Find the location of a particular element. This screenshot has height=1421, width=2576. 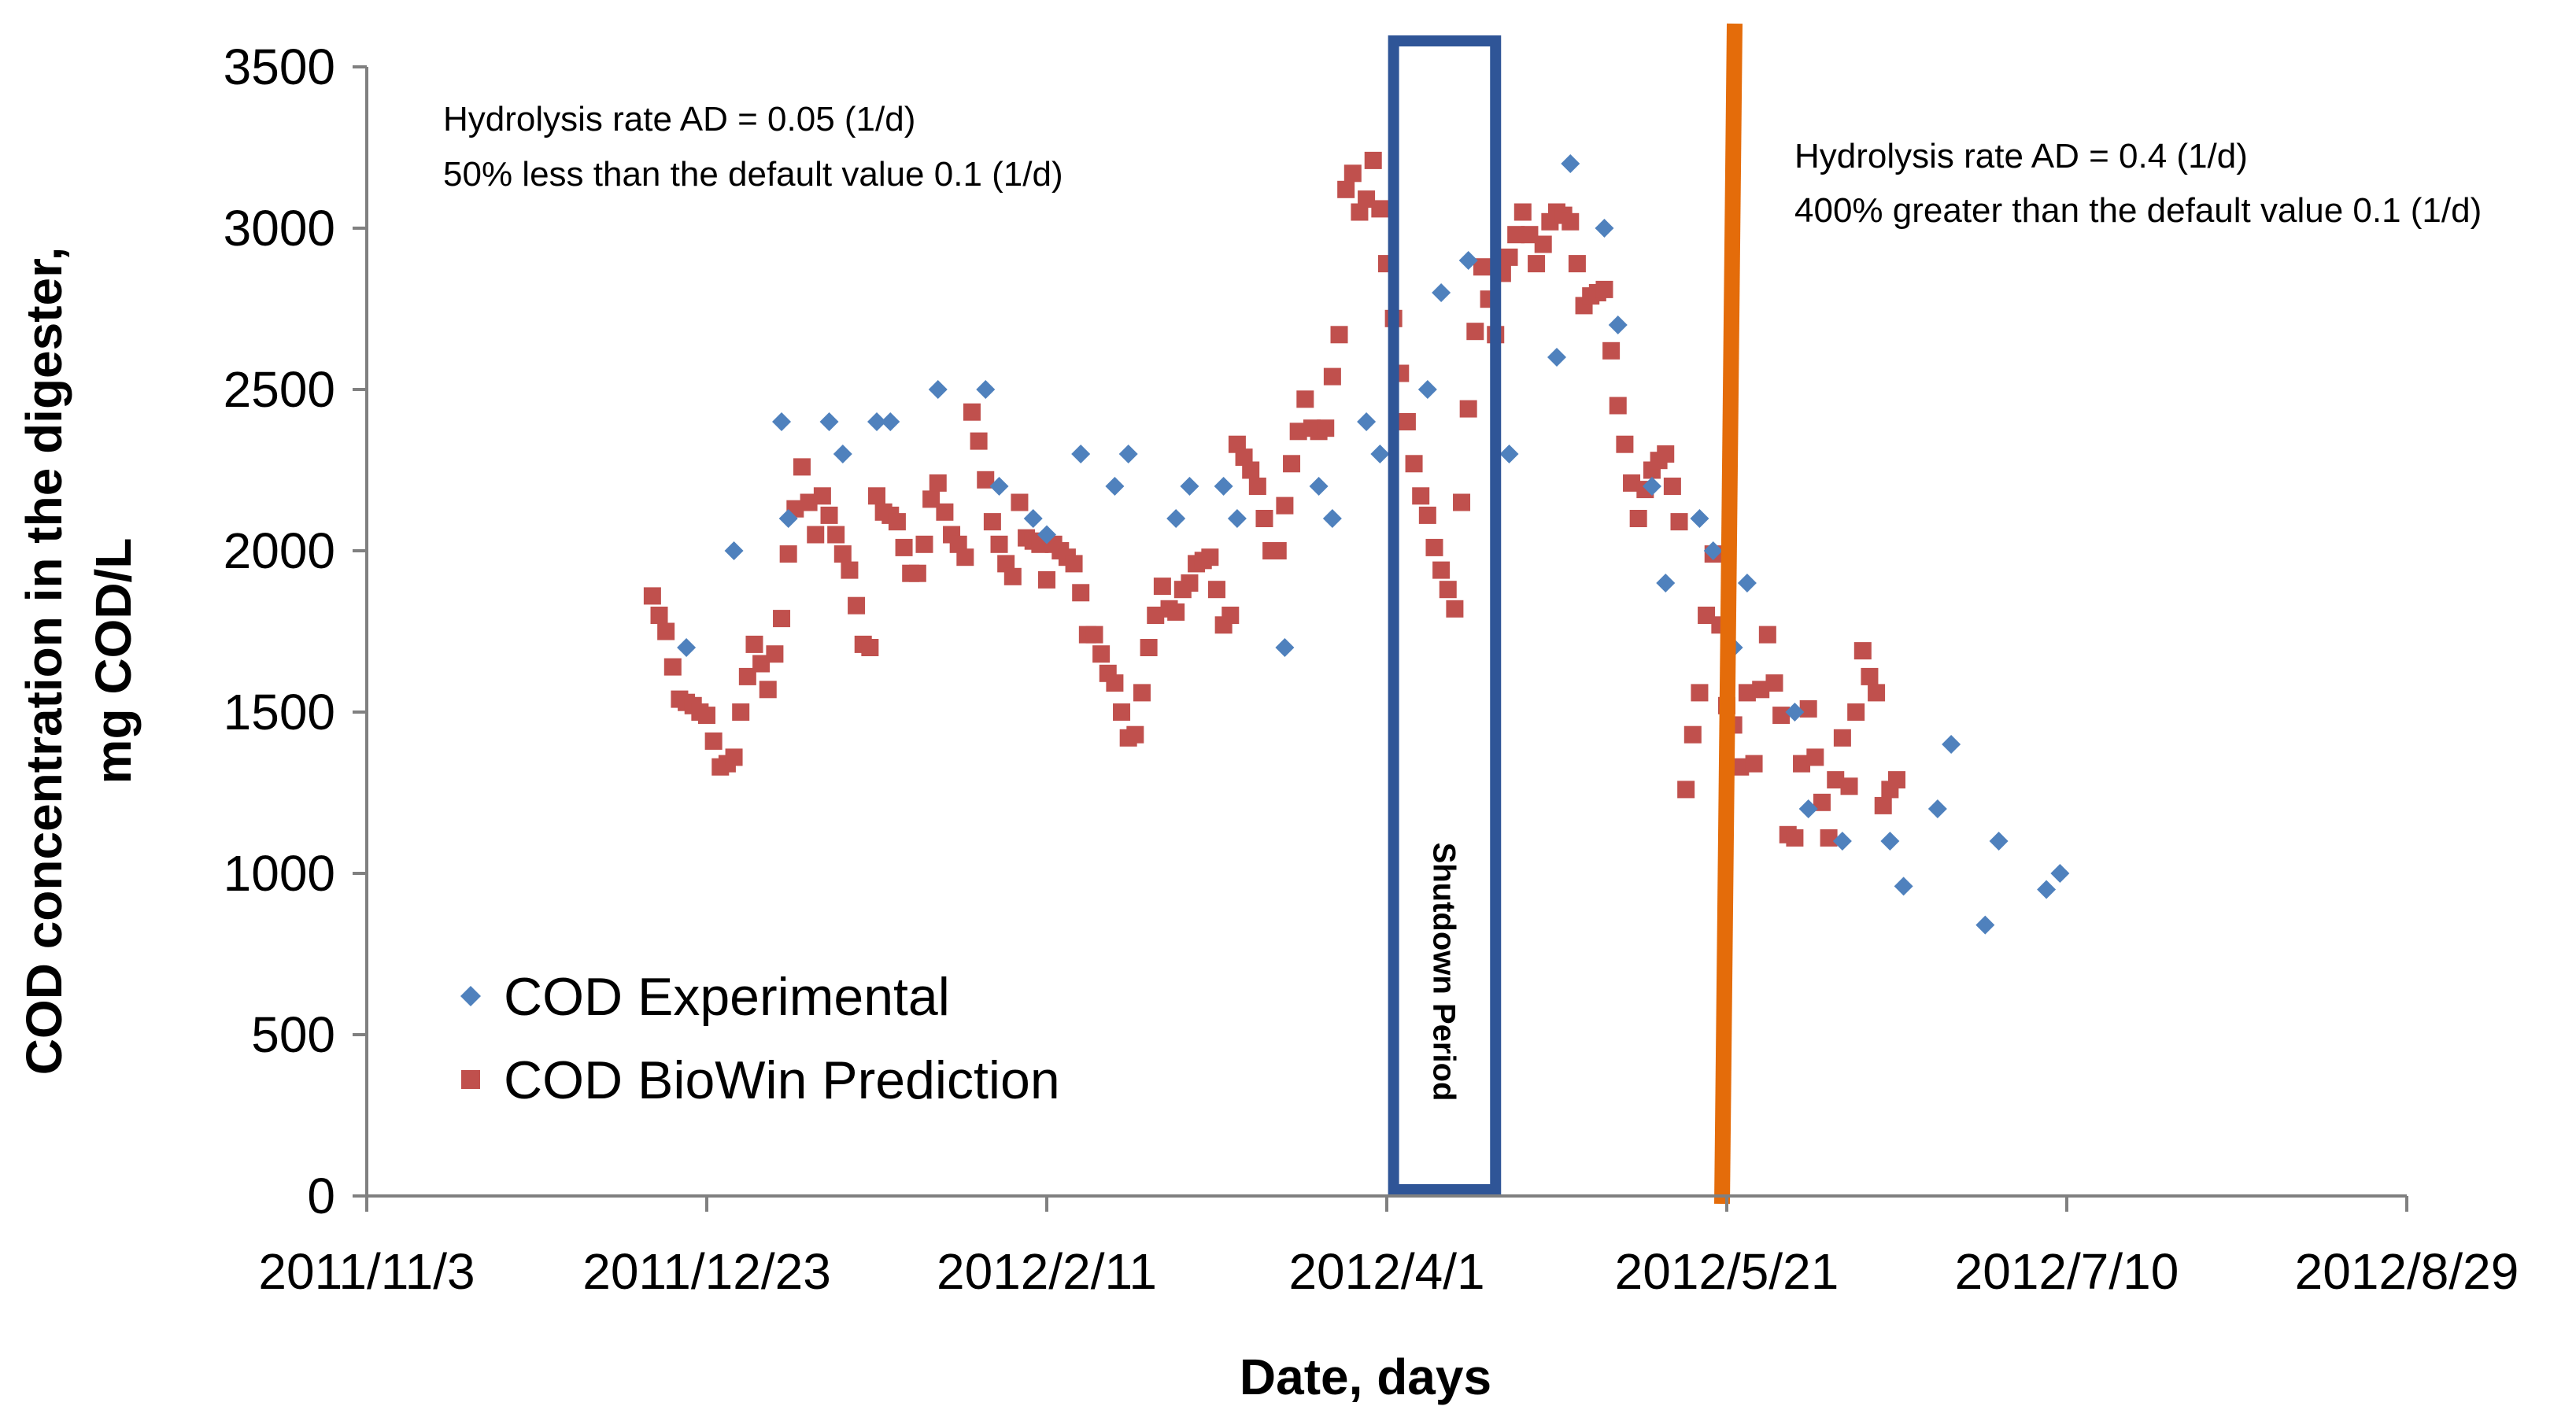

legend-marker-experimental is located at coordinates (470, 996).